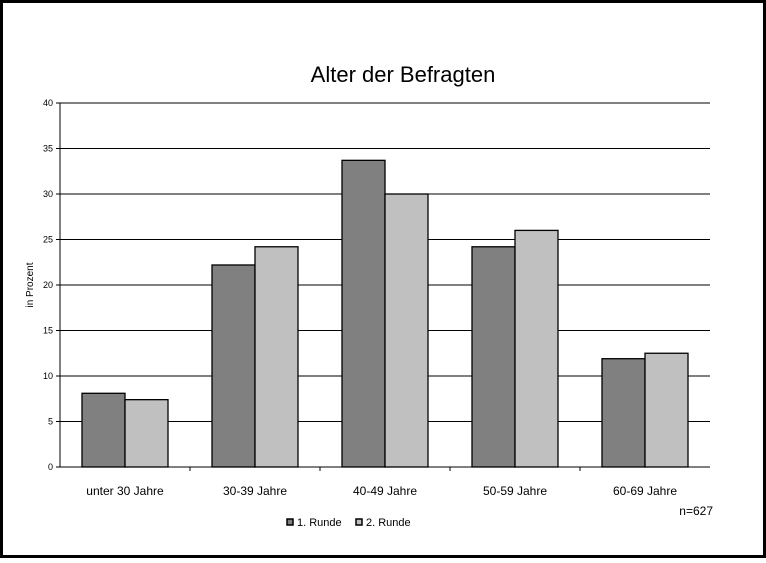  What do you see at coordinates (645, 491) in the screenshot?
I see `x-tick-label: 60-69 Jahre` at bounding box center [645, 491].